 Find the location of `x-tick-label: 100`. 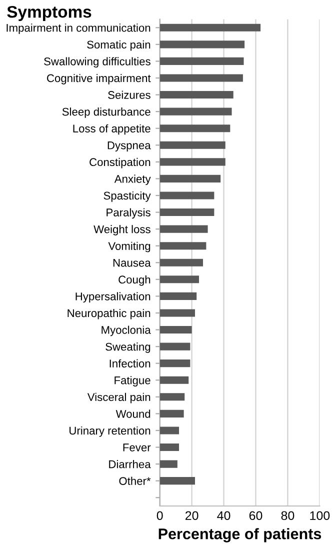

x-tick-label: 100 is located at coordinates (320, 515).